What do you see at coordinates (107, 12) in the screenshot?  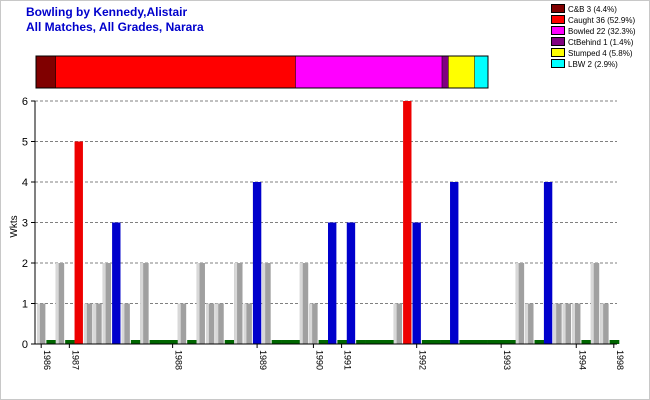 I see `chart-title: Bowling by Kennedy,Alistair` at bounding box center [107, 12].